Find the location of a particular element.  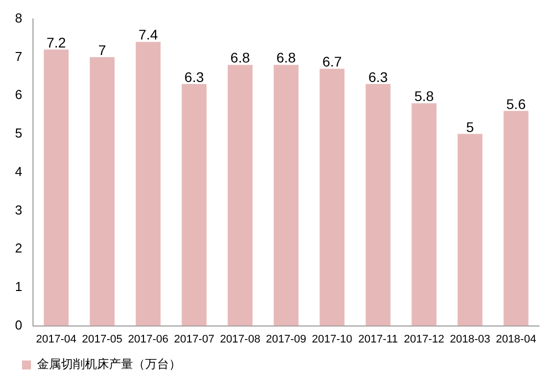

legend-label: 金属切削机床产量（万台） is located at coordinates (109, 364).